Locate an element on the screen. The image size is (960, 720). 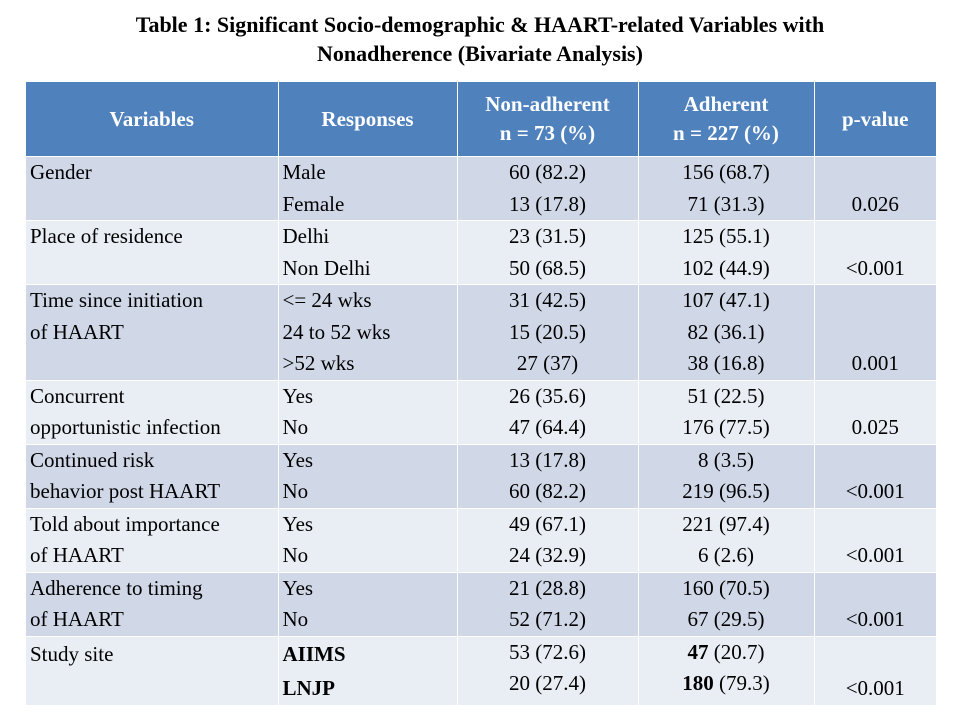
nonadherent-cell: 21 (28.8) 52 (71.2) is located at coordinates (548, 603).